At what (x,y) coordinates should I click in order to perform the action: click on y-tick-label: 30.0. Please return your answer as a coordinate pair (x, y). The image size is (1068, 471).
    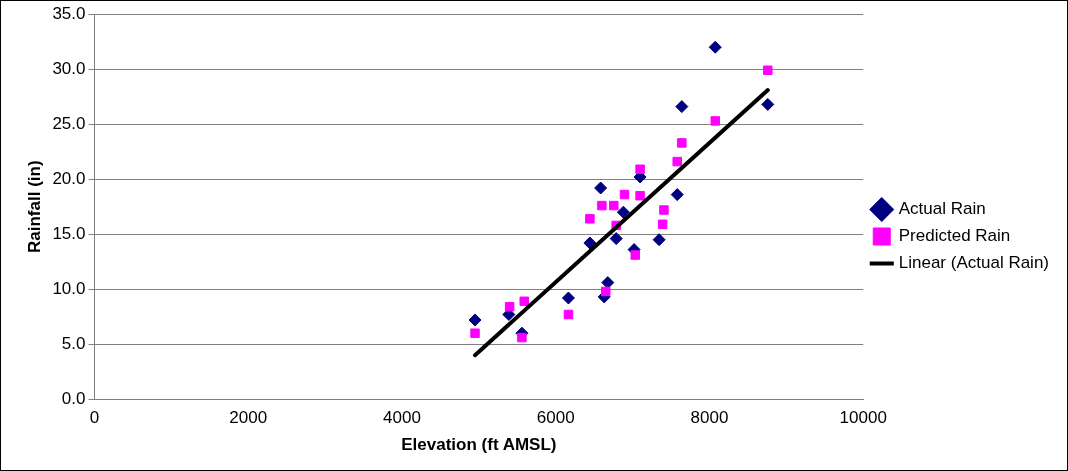
    Looking at the image, I should click on (69, 68).